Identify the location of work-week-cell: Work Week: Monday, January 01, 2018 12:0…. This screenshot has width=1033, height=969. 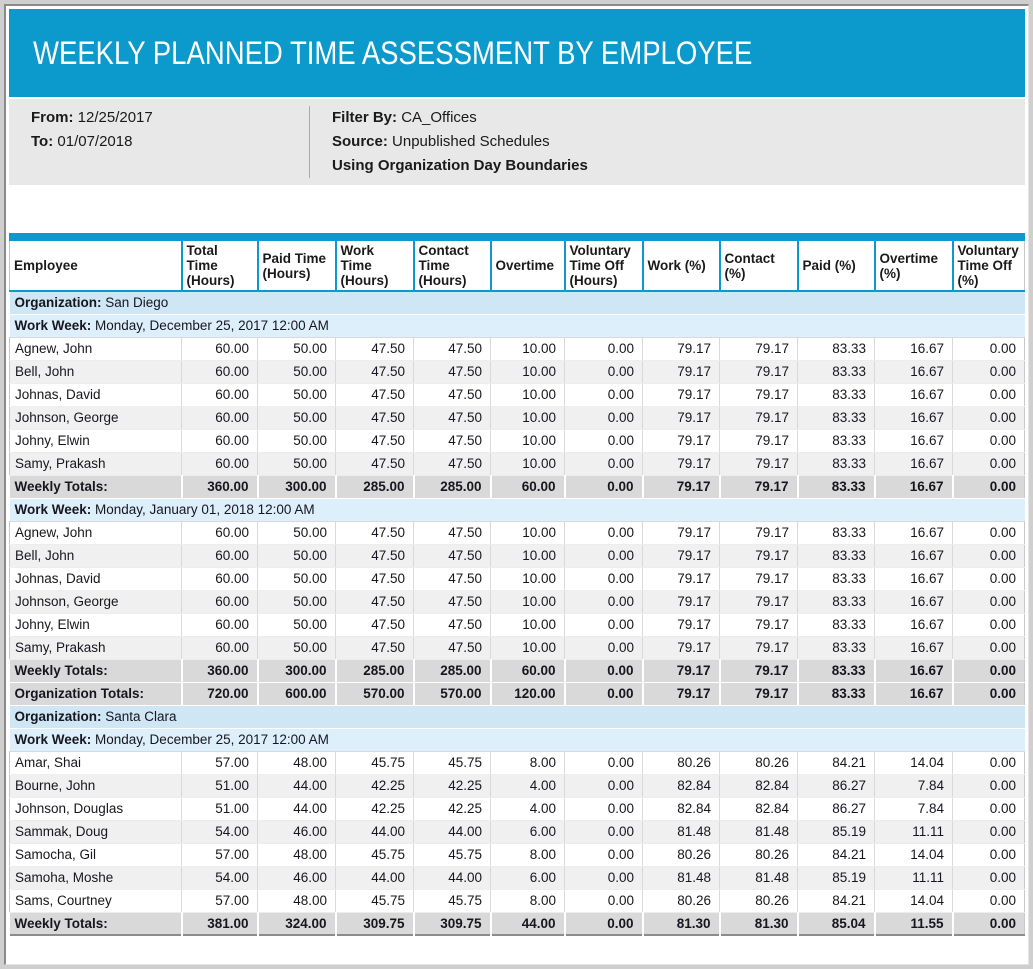
(517, 510).